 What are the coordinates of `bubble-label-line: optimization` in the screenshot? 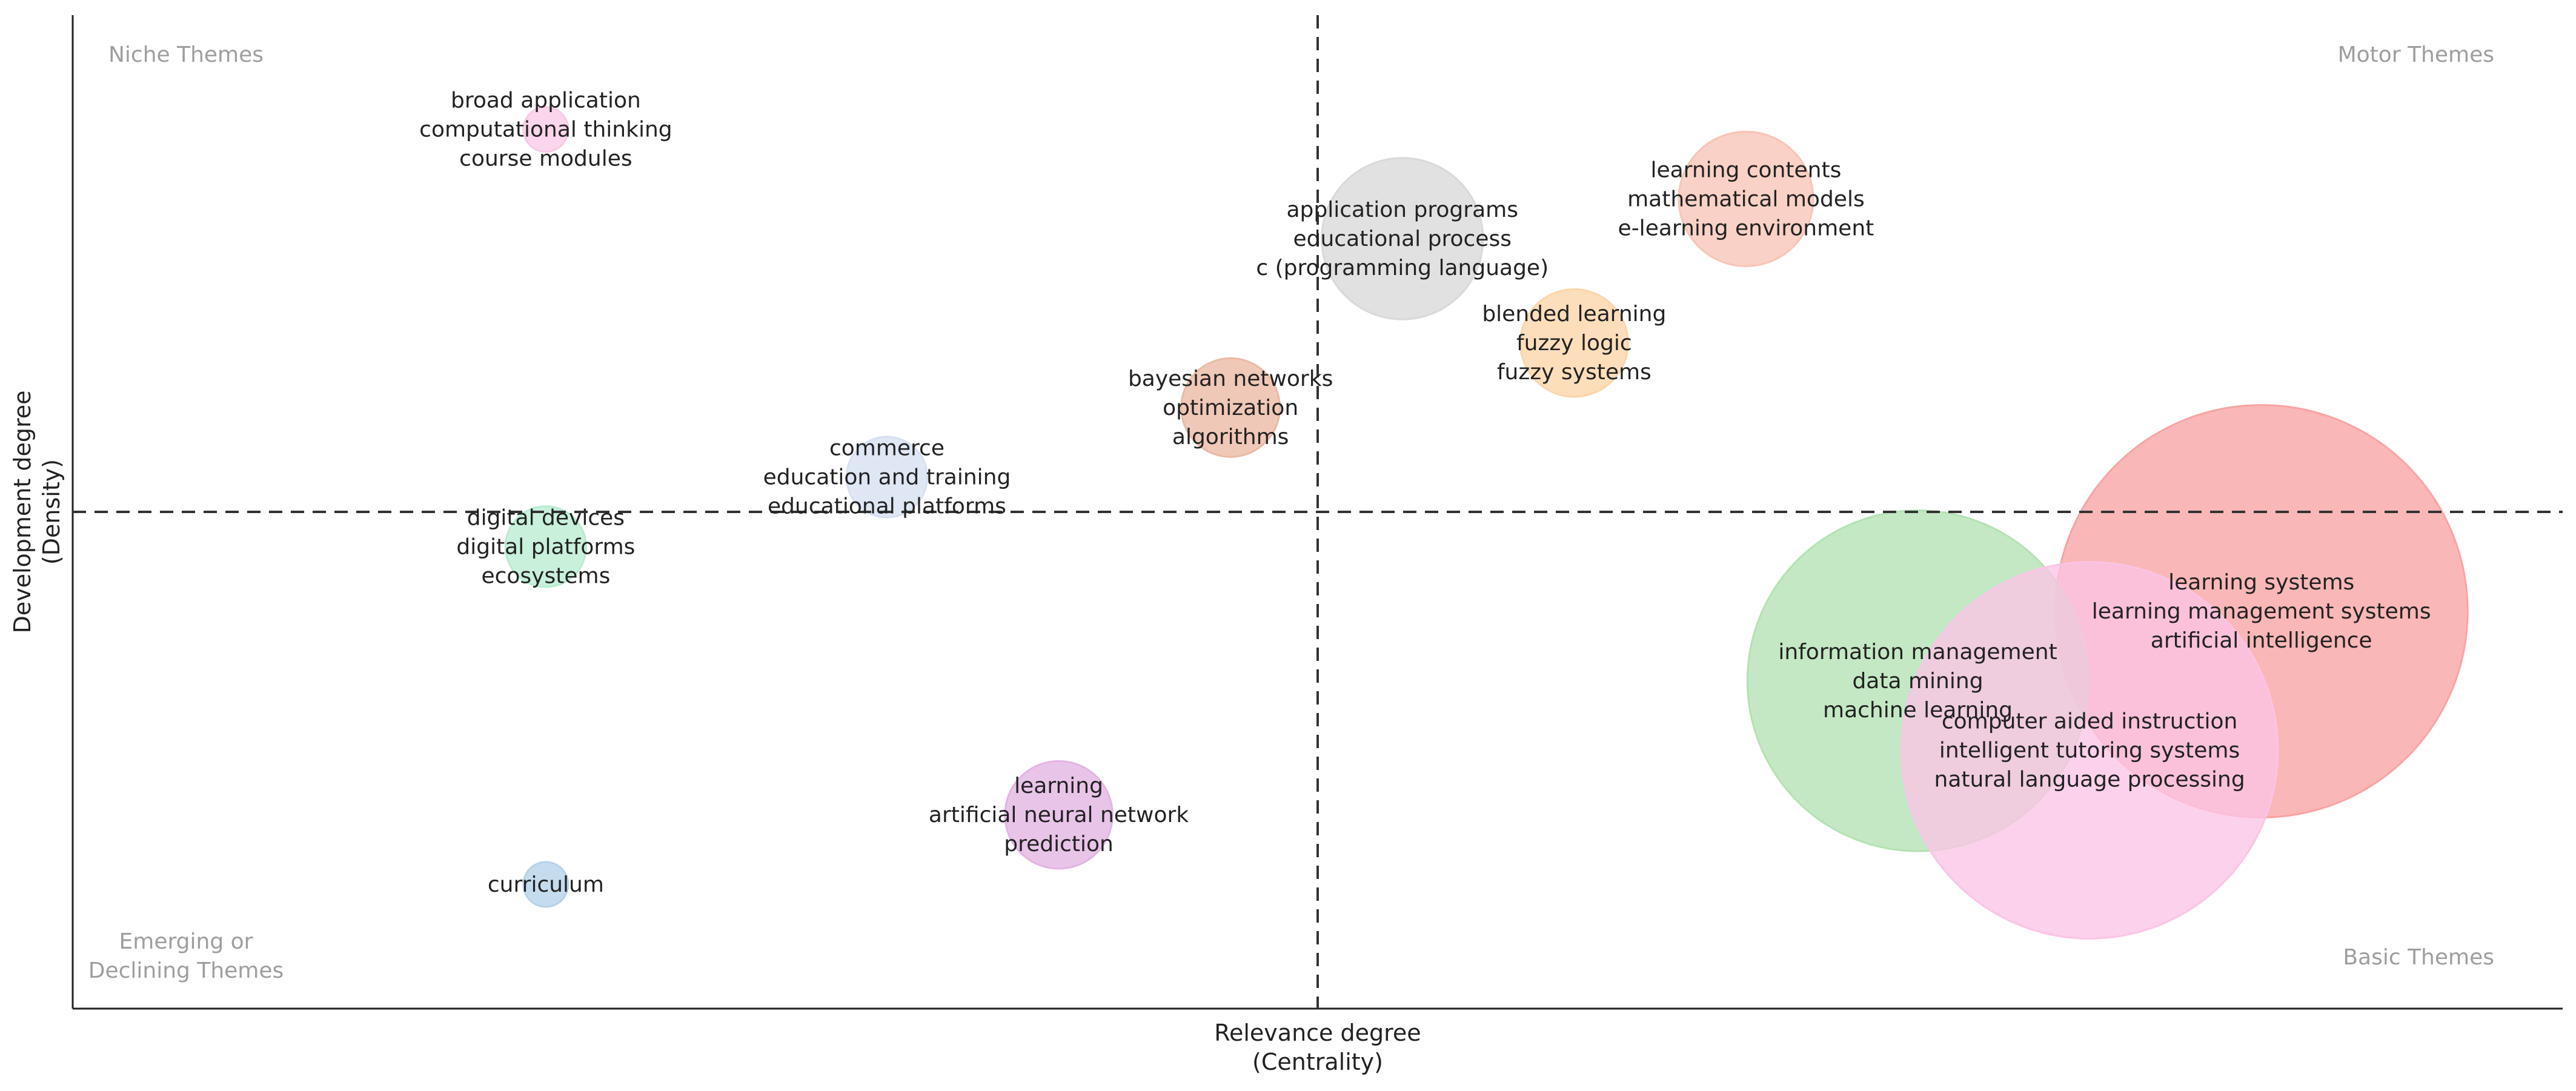 It's located at (1230, 408).